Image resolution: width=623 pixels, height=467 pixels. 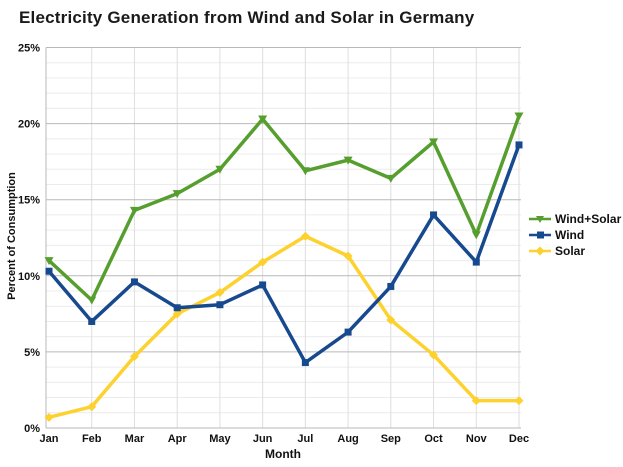 What do you see at coordinates (305, 171) in the screenshot?
I see `marker-Wind+Solar-Jul` at bounding box center [305, 171].